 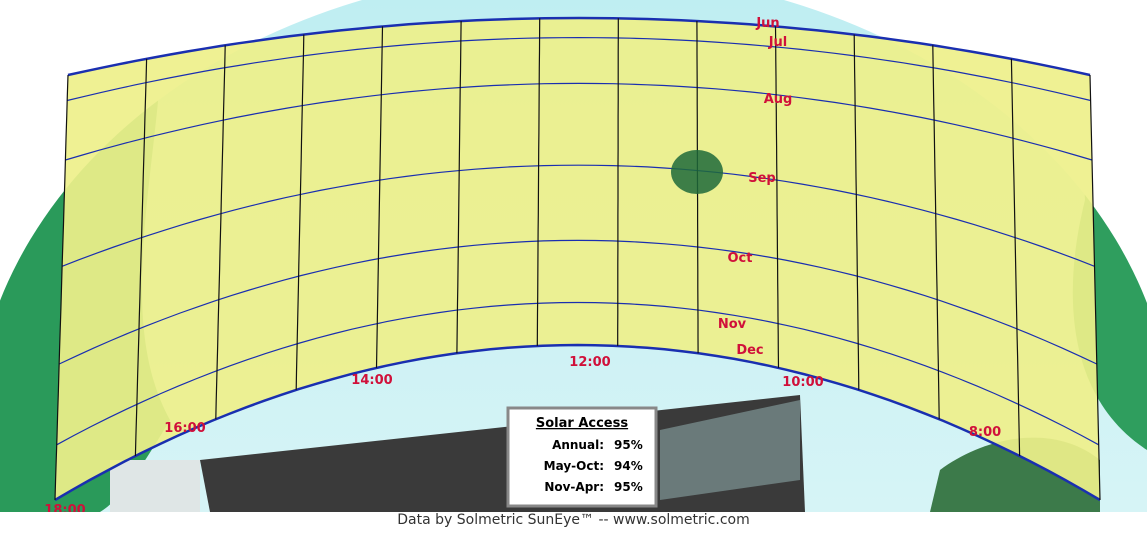 What do you see at coordinates (371, 380) in the screenshot?
I see `hour-label: 14:00` at bounding box center [371, 380].